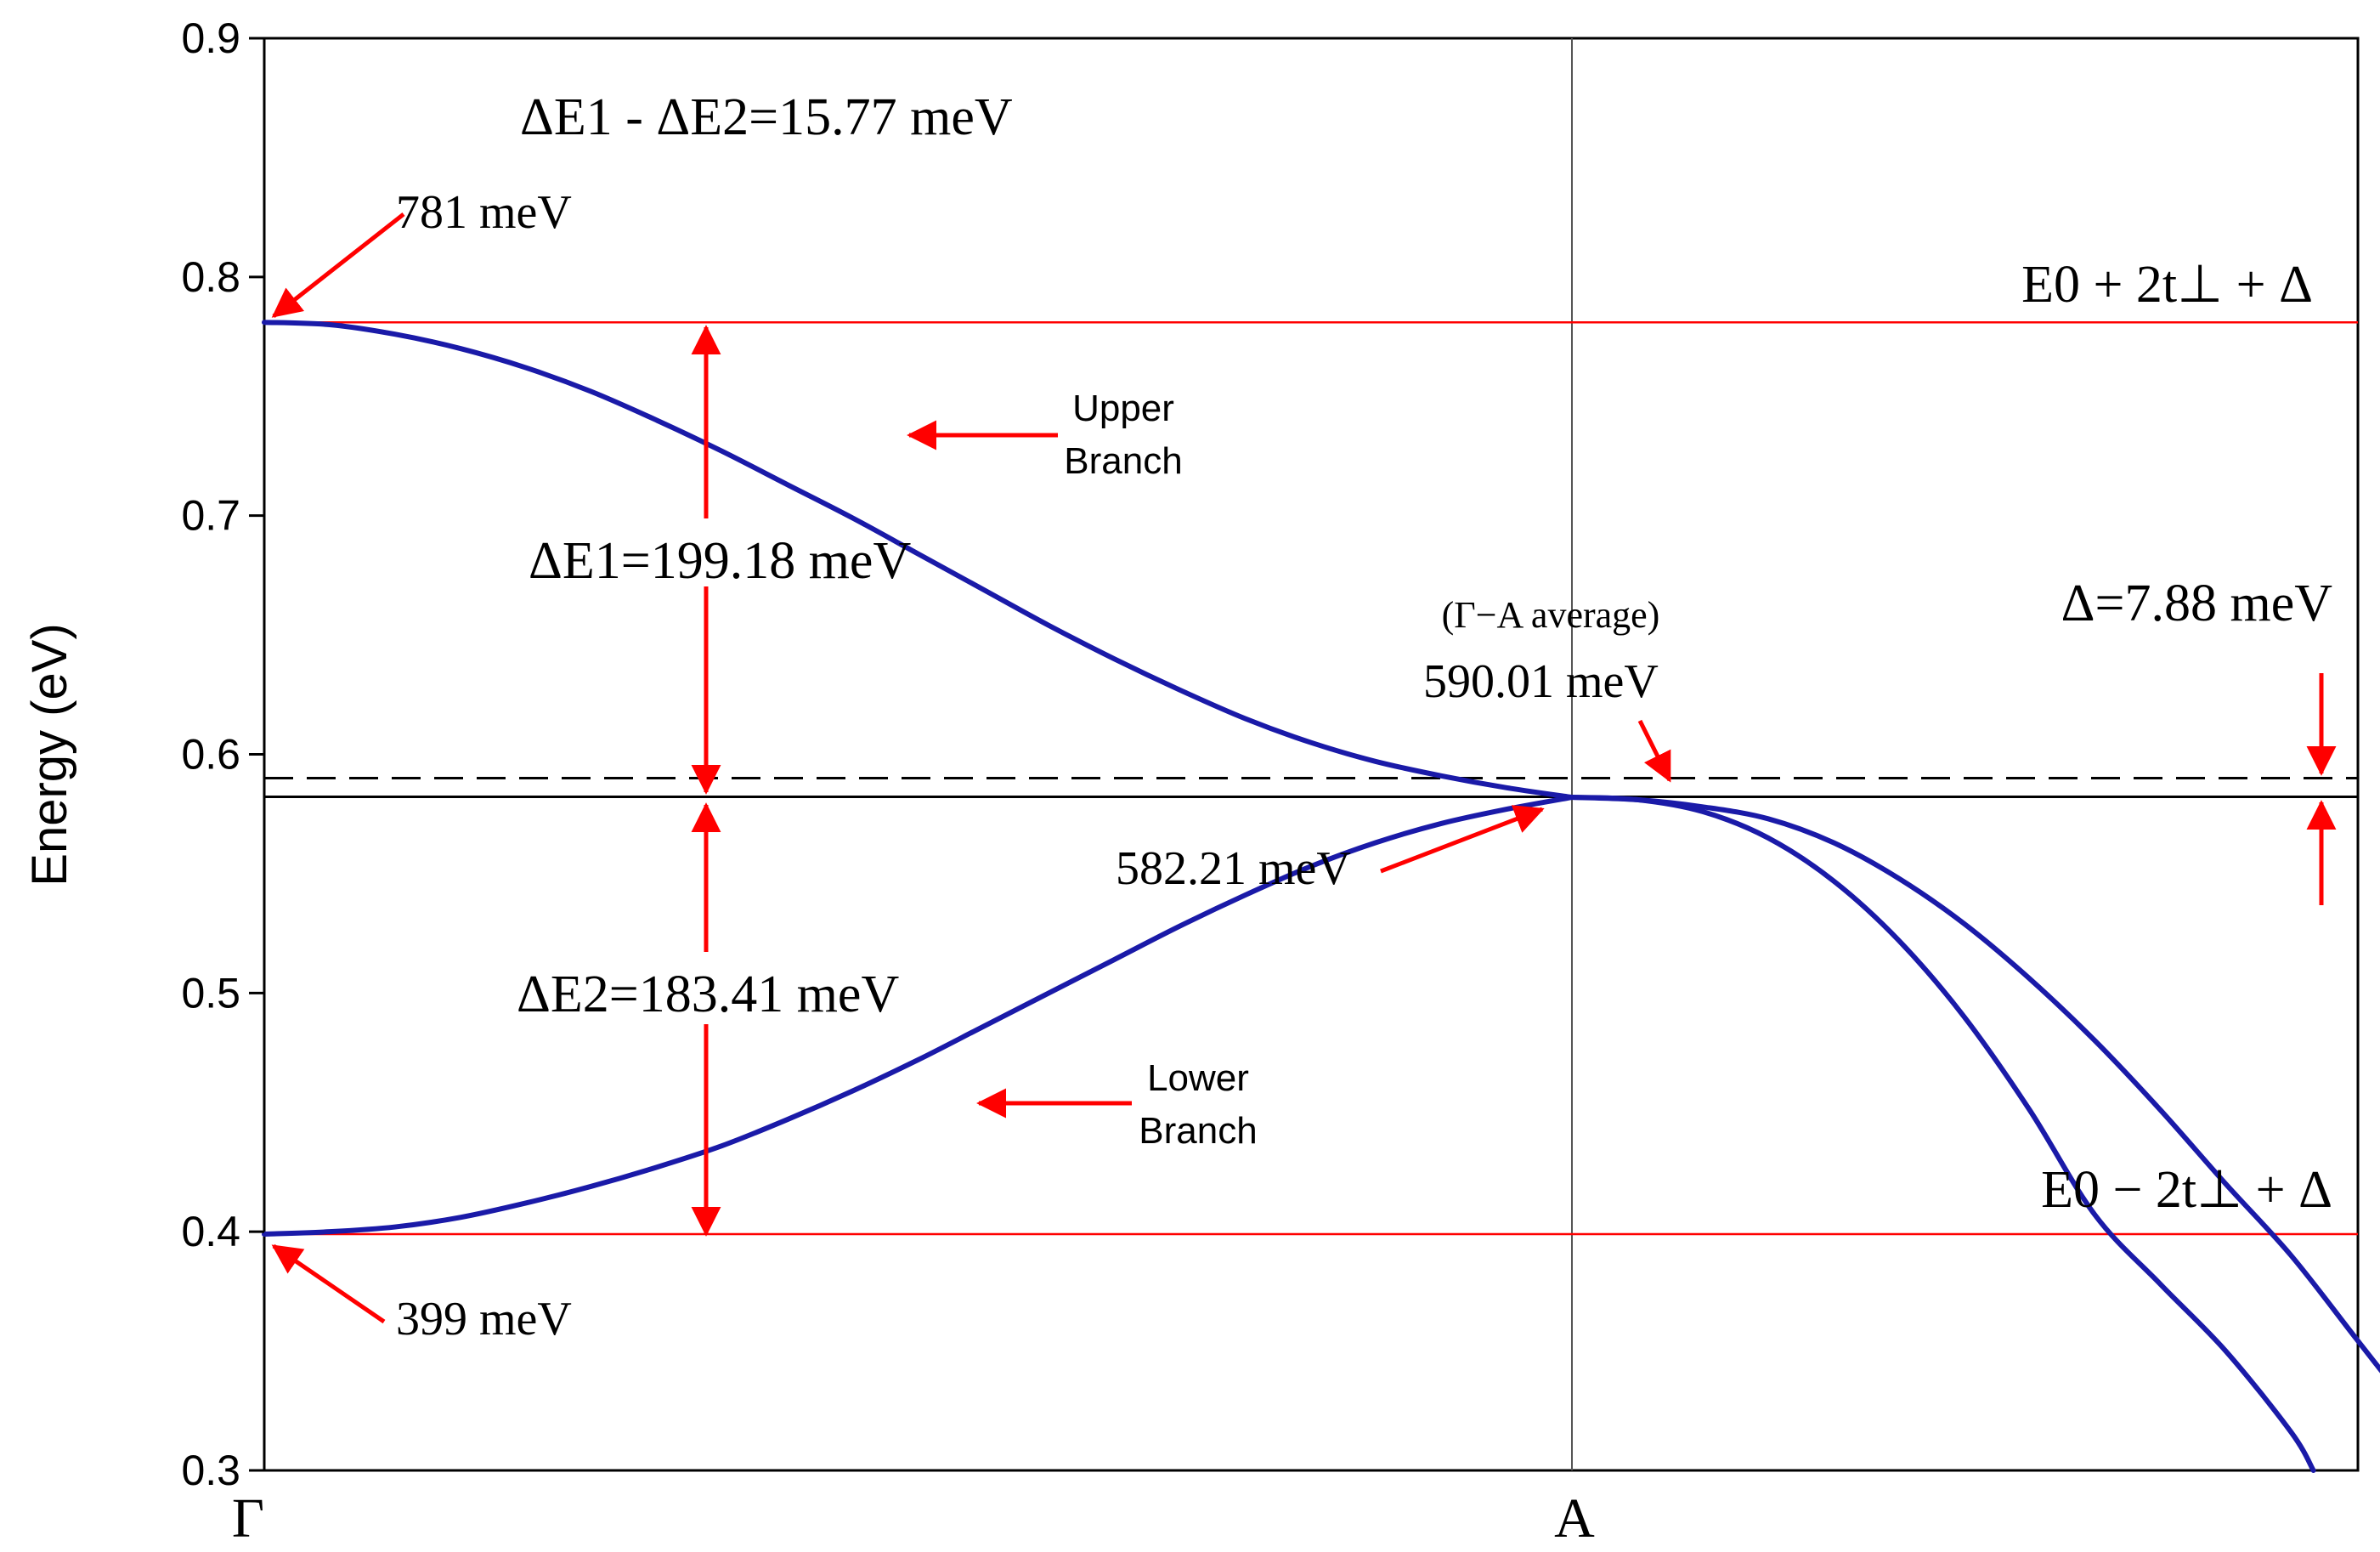 The image size is (2380, 1552). What do you see at coordinates (1123, 461) in the screenshot?
I see `upper-branch-label-line2: Branch` at bounding box center [1123, 461].